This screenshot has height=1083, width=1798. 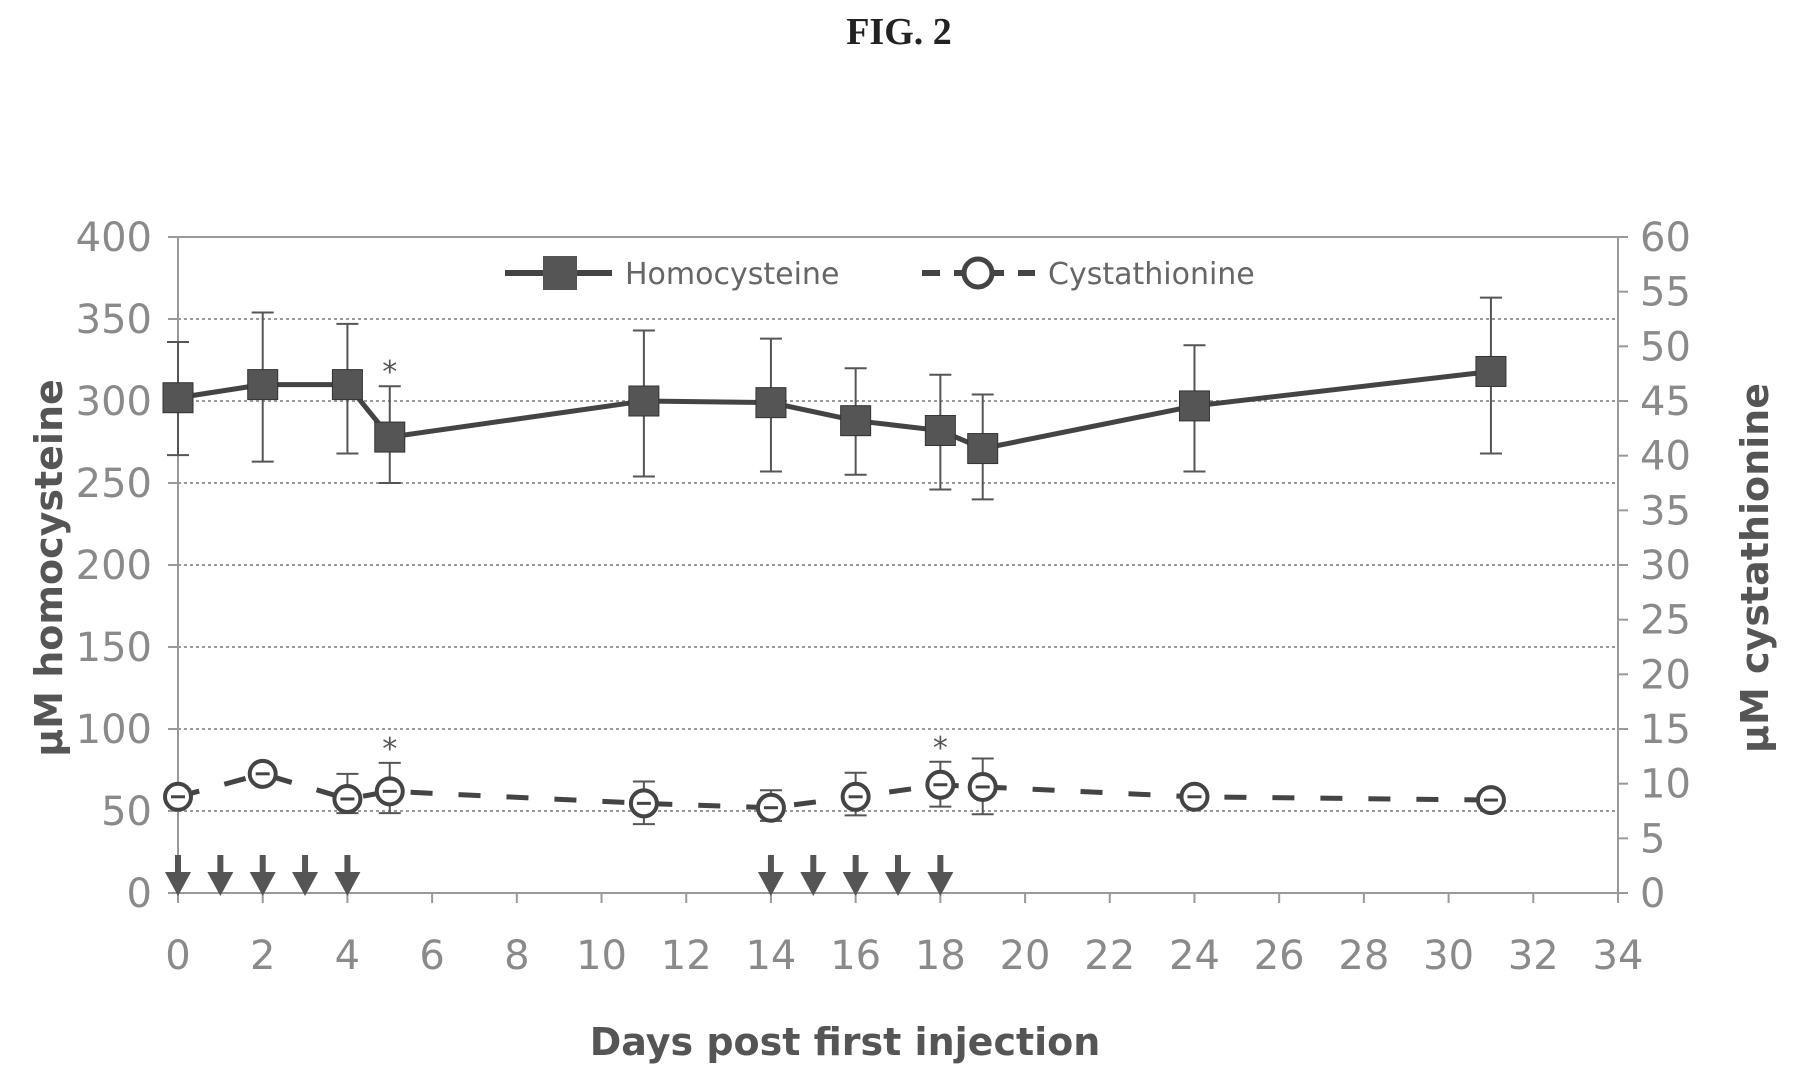 I want to click on y-tick-label: 250, so click(x=114, y=484).